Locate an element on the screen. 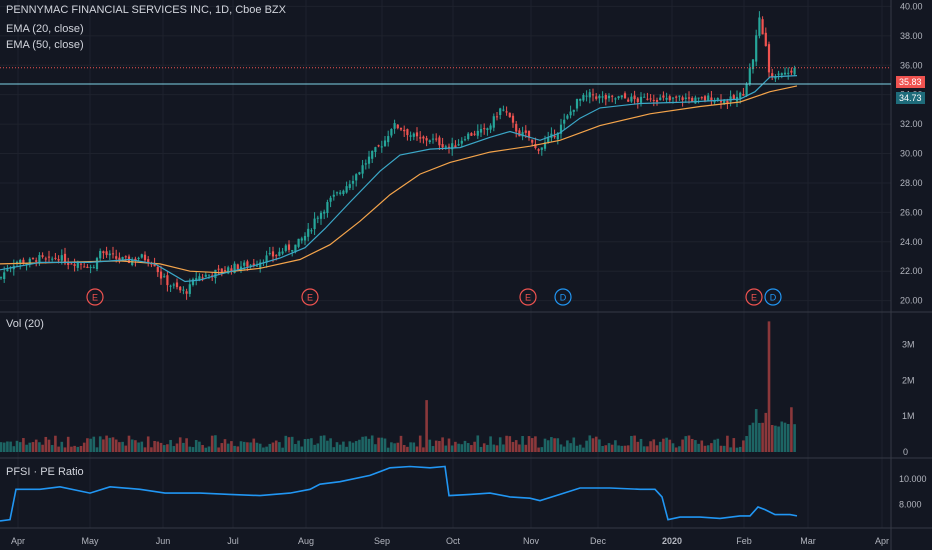 The height and width of the screenshot is (550, 932). pe-ratio-legend: PFSI · PE Ratio is located at coordinates (45, 472).